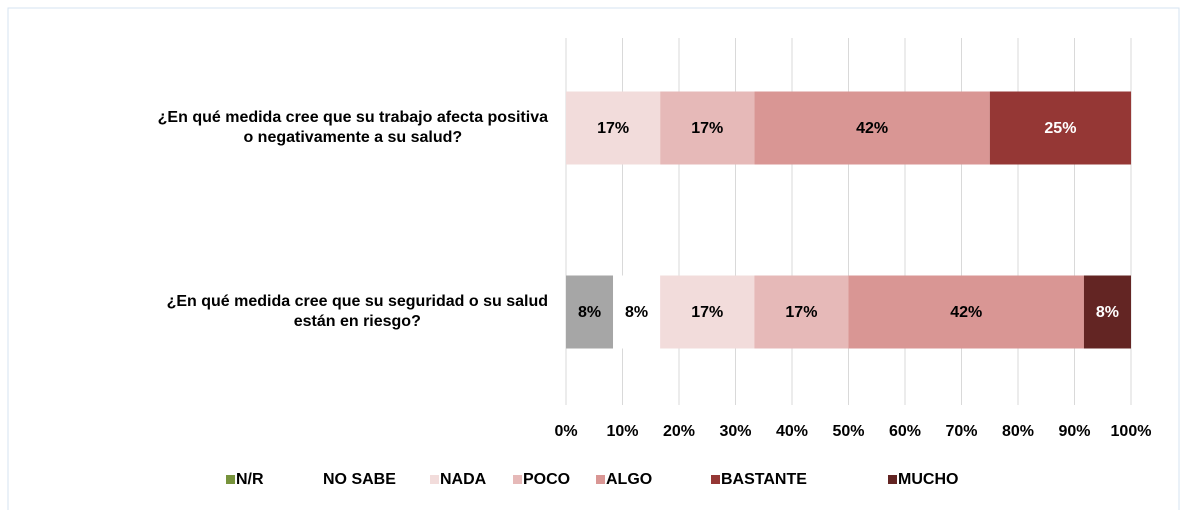  Describe the element at coordinates (463, 479) in the screenshot. I see `legend-label: NADA` at that location.